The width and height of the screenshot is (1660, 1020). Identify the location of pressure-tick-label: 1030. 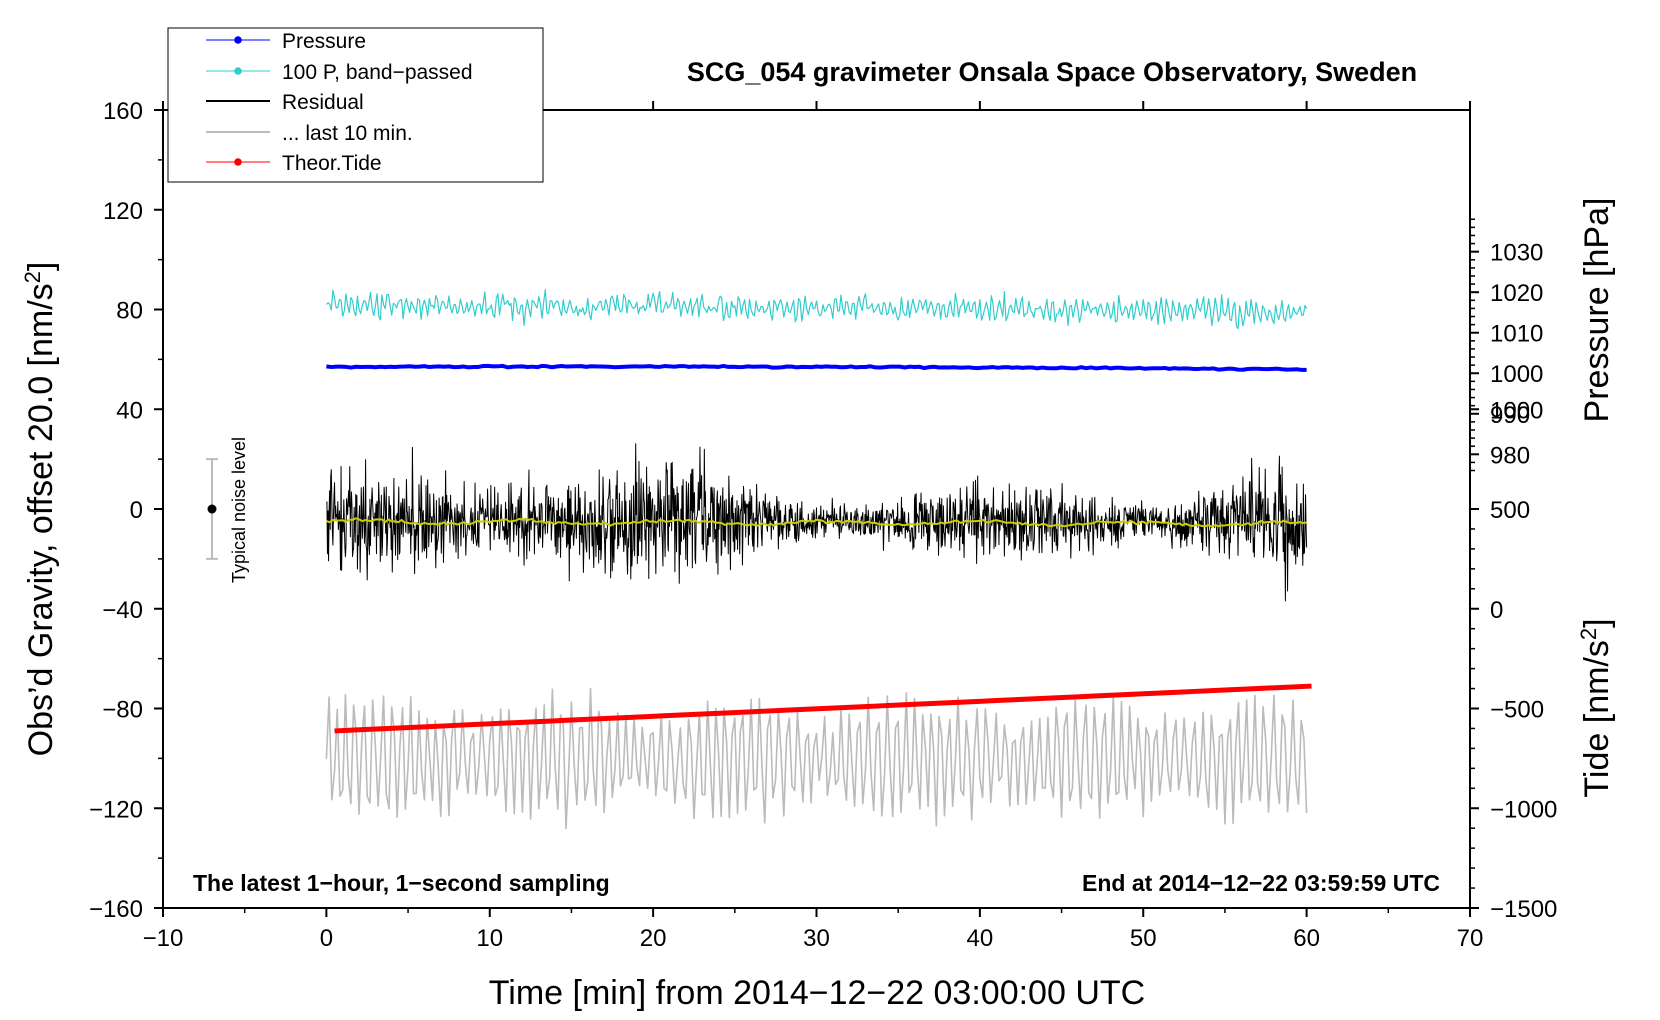
(1516, 253).